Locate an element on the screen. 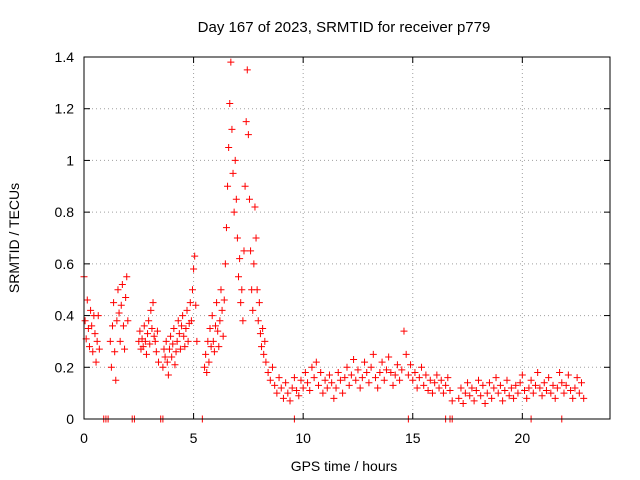 The image size is (640, 480). x-tick-label: 5 is located at coordinates (194, 438).